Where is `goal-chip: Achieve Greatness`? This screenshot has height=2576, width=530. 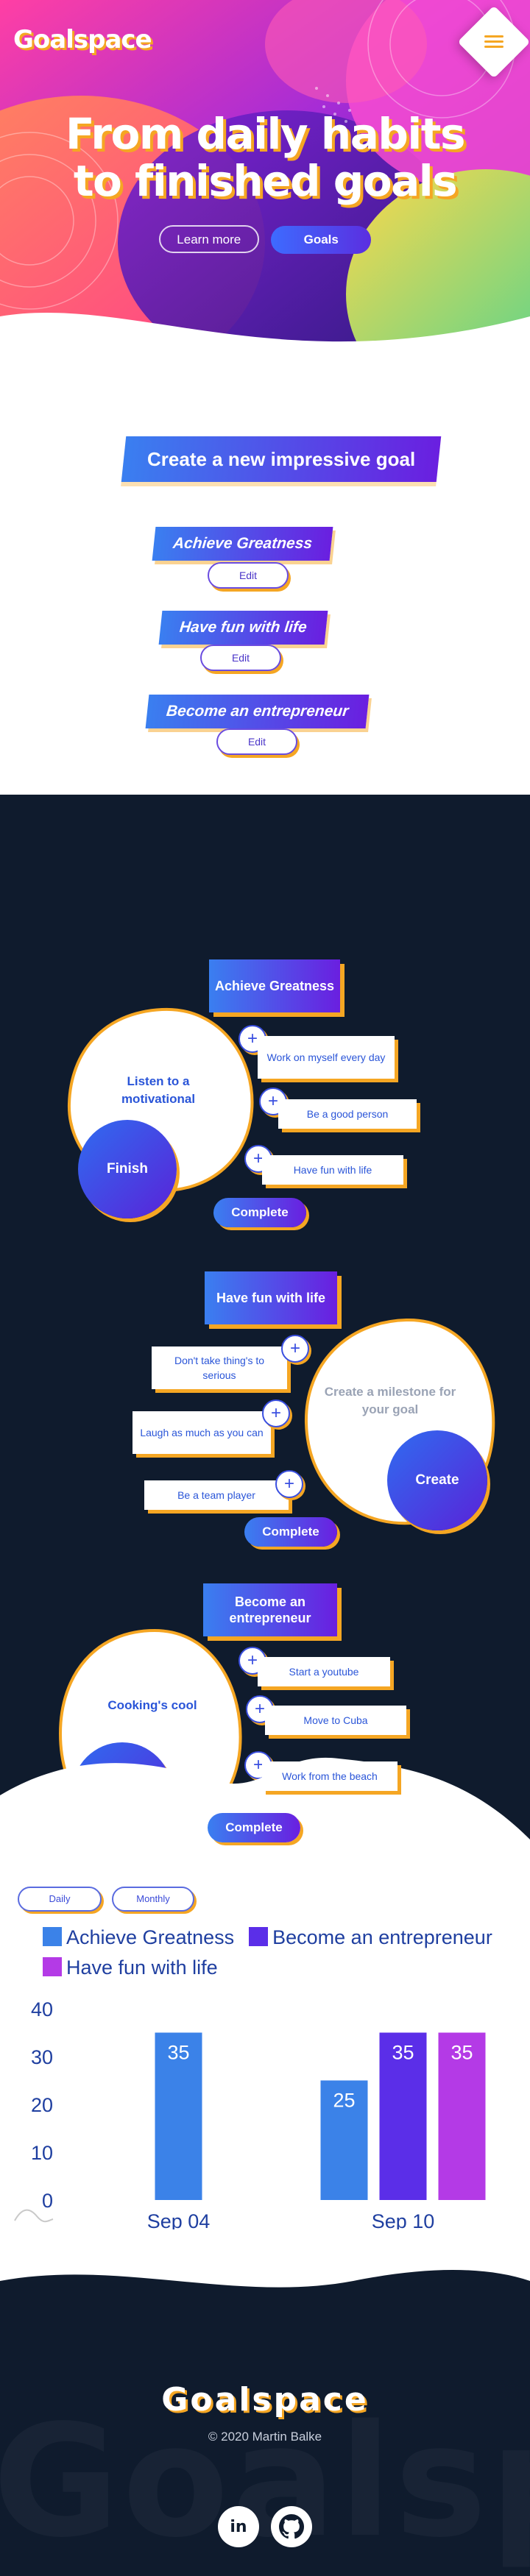 goal-chip: Achieve Greatness is located at coordinates (242, 544).